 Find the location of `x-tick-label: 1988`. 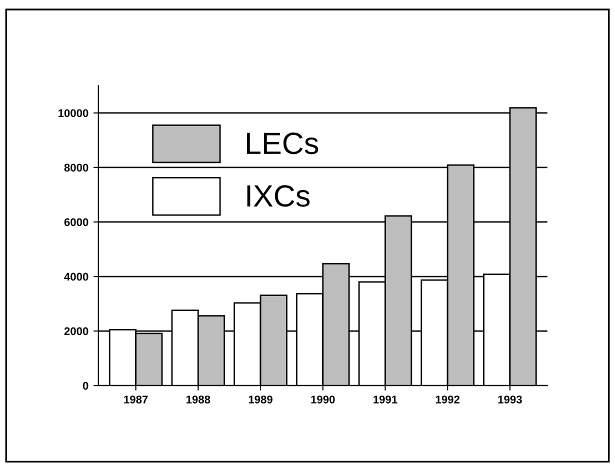

x-tick-label: 1988 is located at coordinates (198, 400).